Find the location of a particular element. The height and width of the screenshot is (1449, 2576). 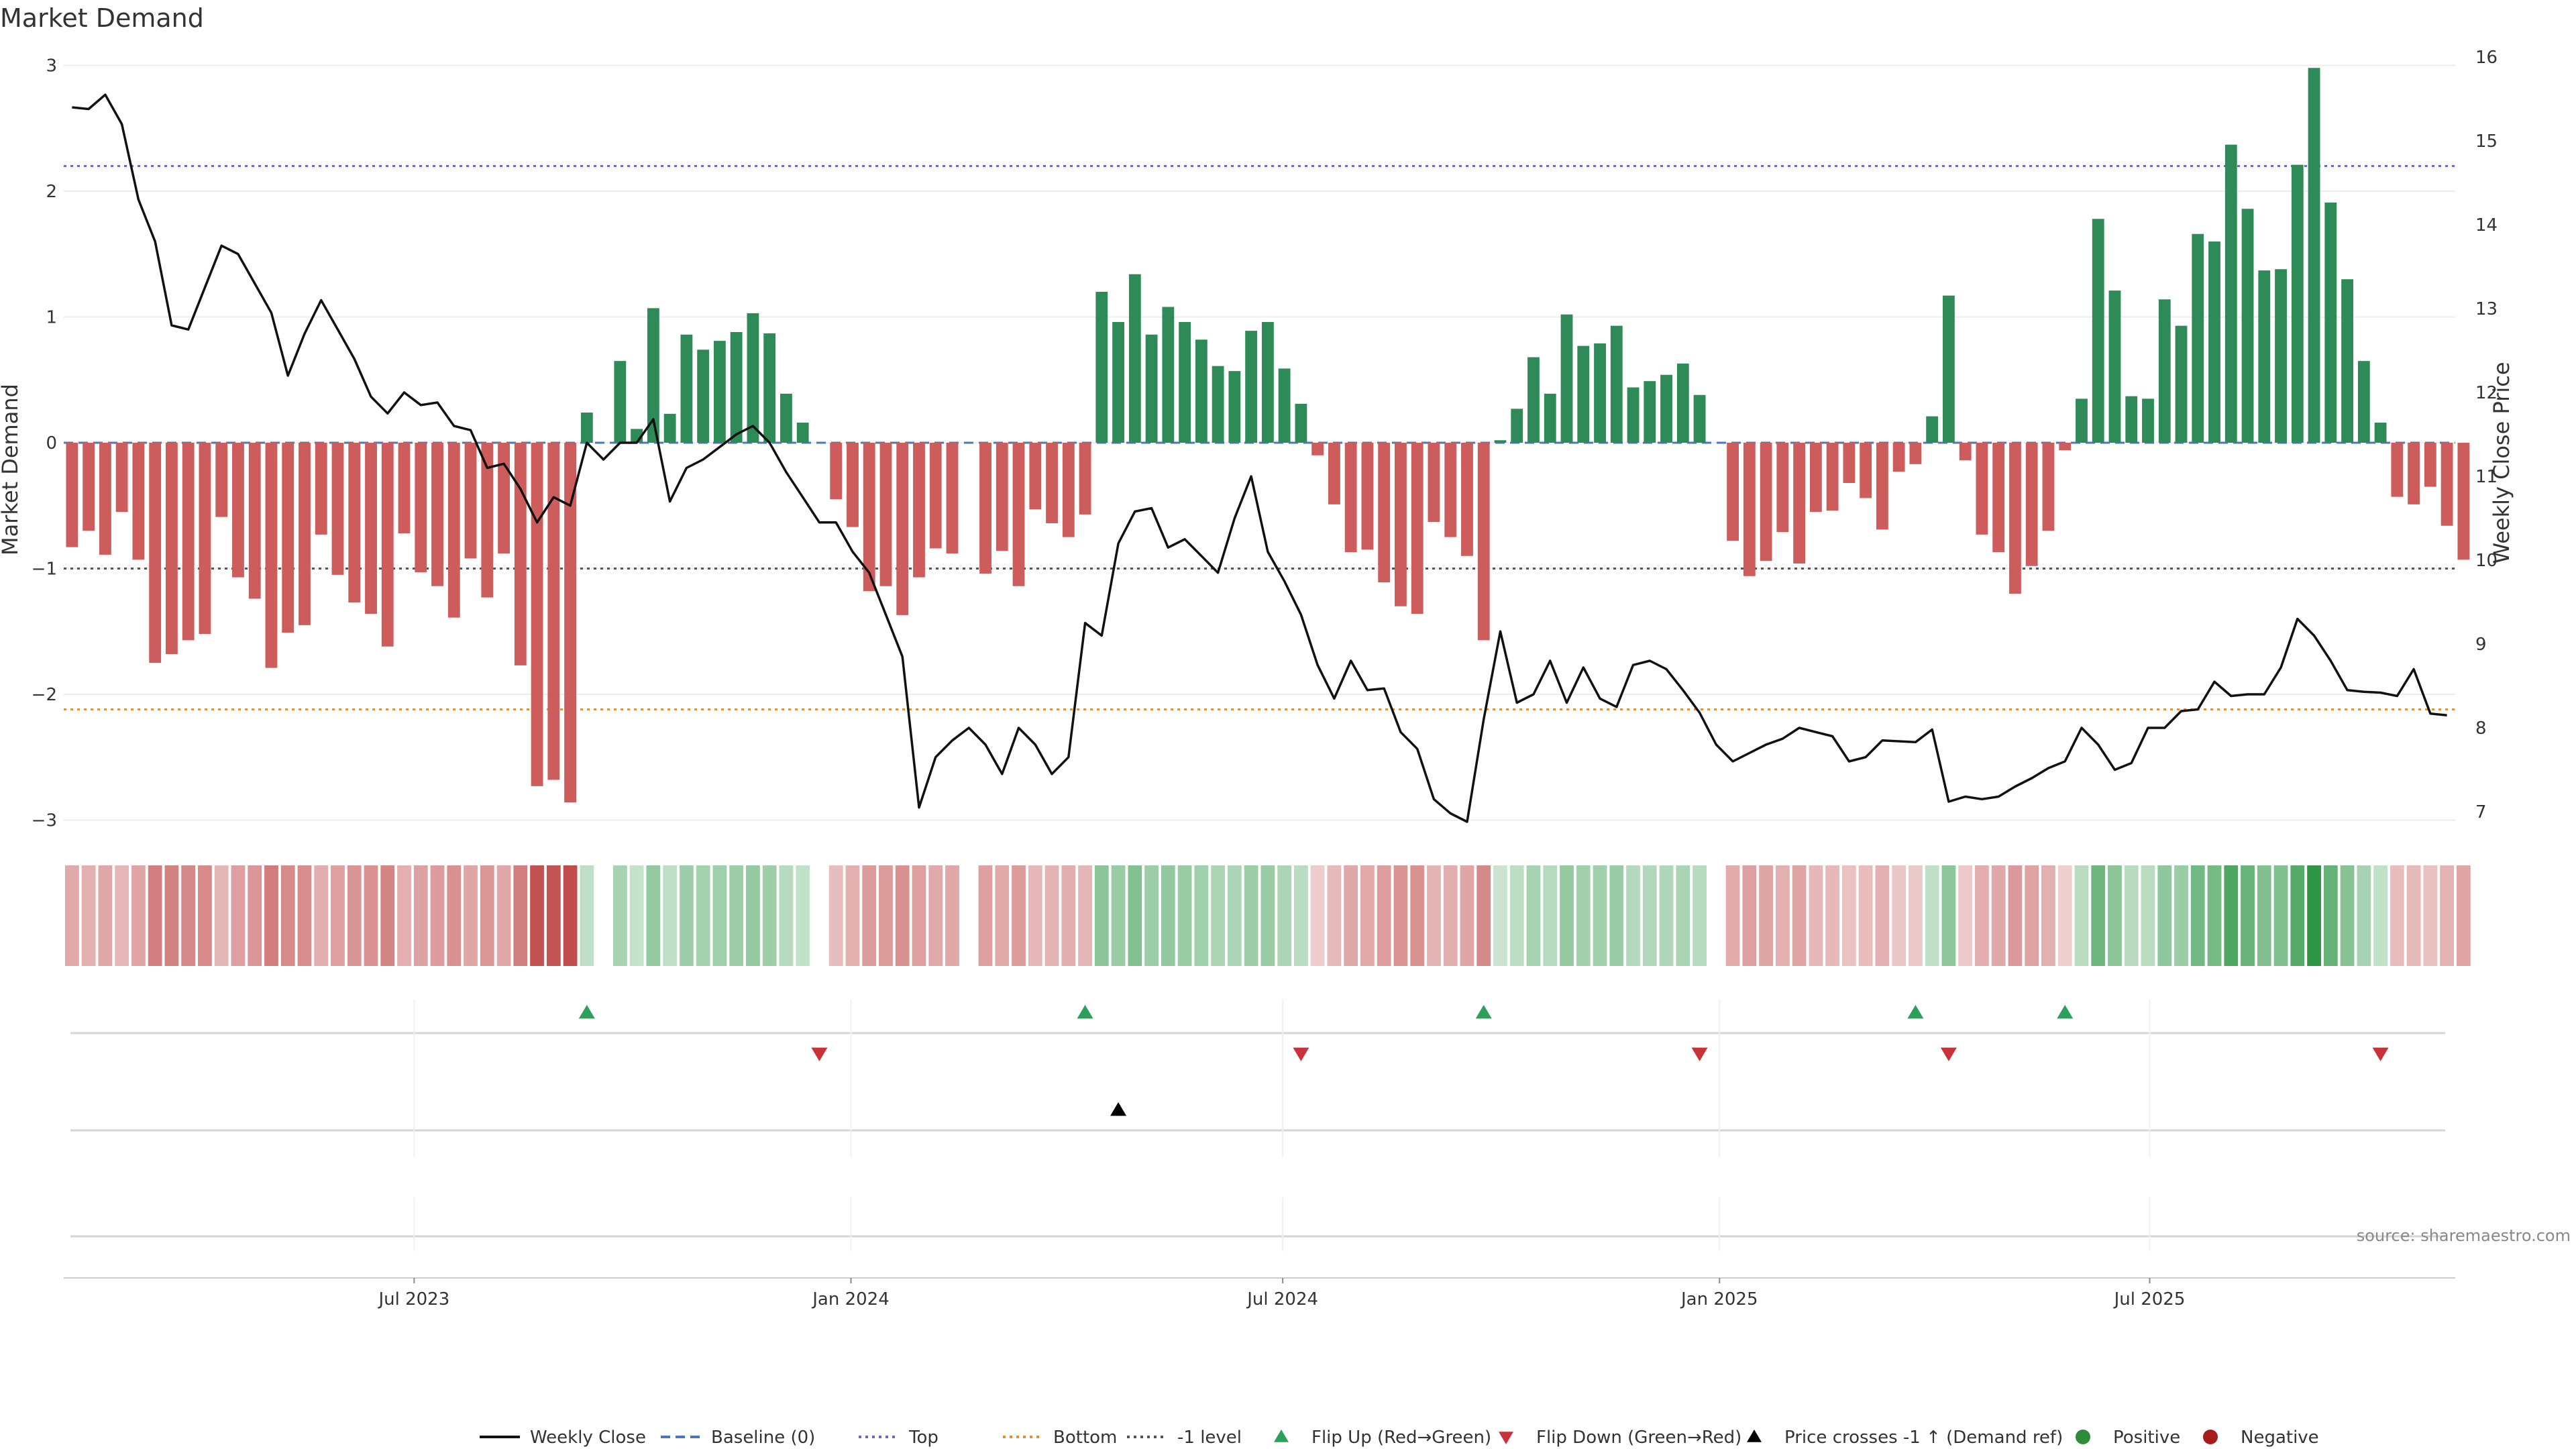

x-tick-label: Jul 2023 is located at coordinates (413, 1299).